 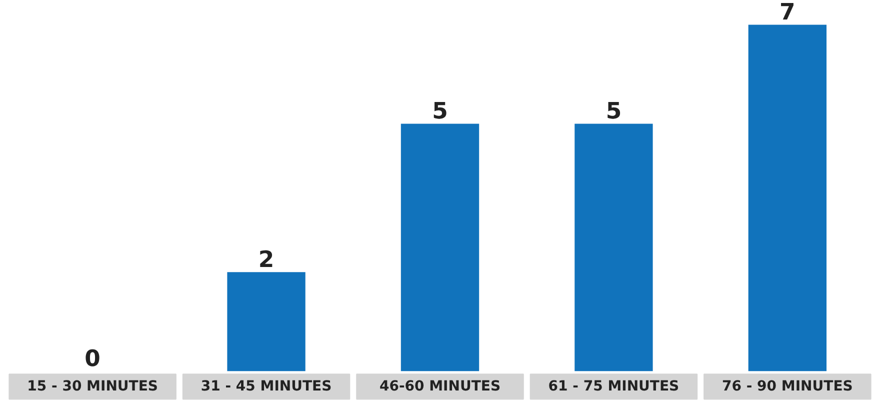 What do you see at coordinates (440, 386) in the screenshot?
I see `x-tick-label: 46-60 MINUTES` at bounding box center [440, 386].